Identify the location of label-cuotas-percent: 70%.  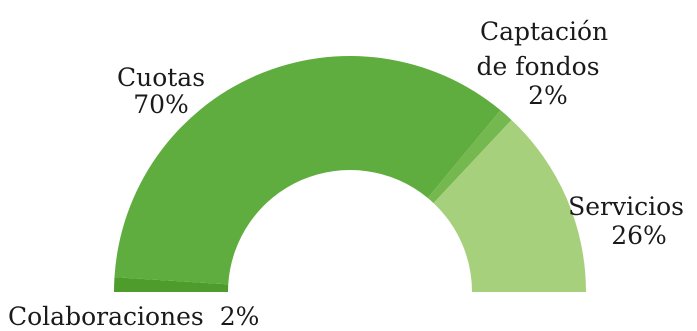
(161, 104).